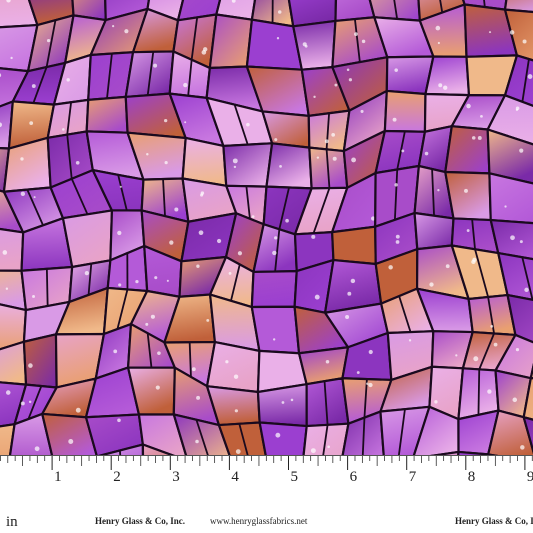 The width and height of the screenshot is (533, 533). Describe the element at coordinates (259, 521) in the screenshot. I see `website: www.henryglassfabrics.net` at that location.